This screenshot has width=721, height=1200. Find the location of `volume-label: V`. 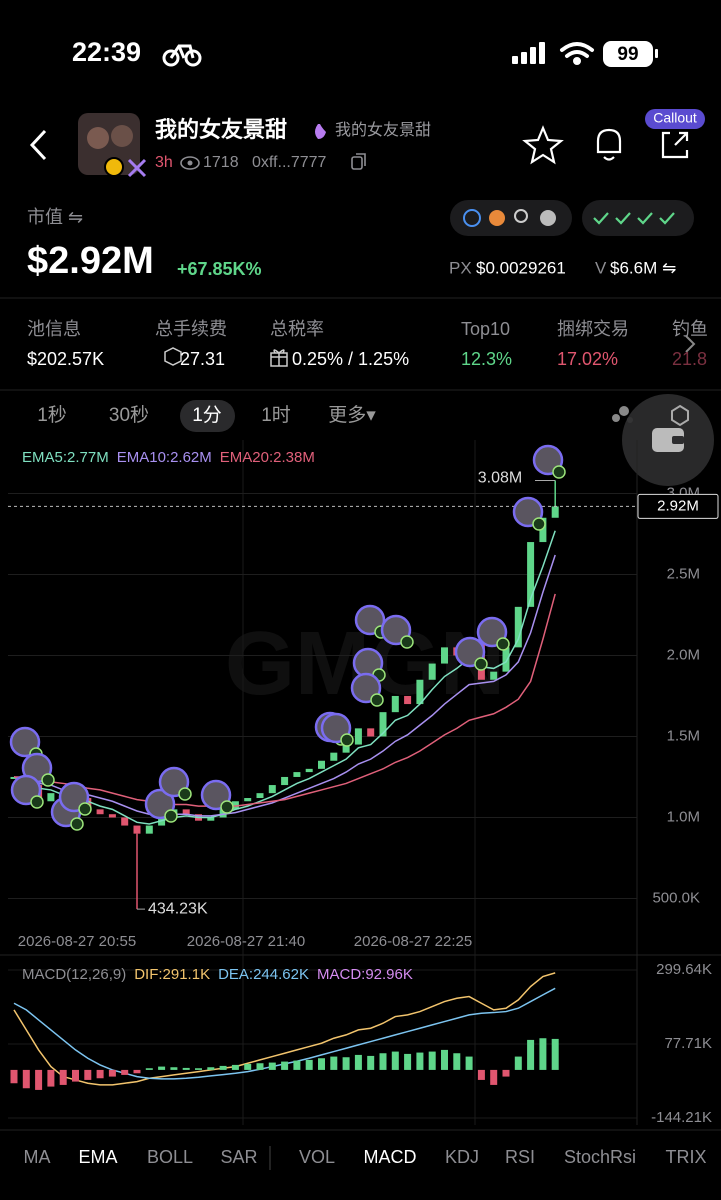

volume-label: V is located at coordinates (601, 267).